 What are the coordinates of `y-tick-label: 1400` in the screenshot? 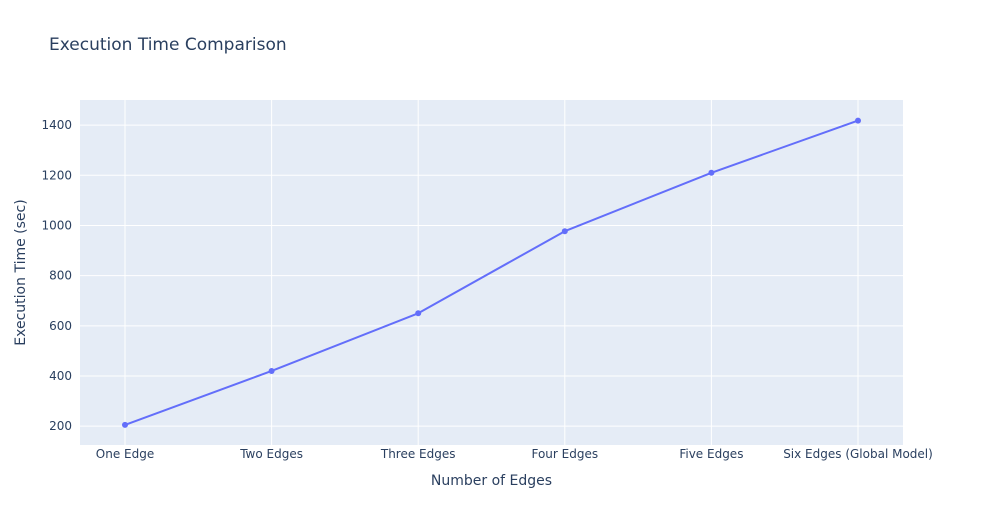 It's located at (56, 125).